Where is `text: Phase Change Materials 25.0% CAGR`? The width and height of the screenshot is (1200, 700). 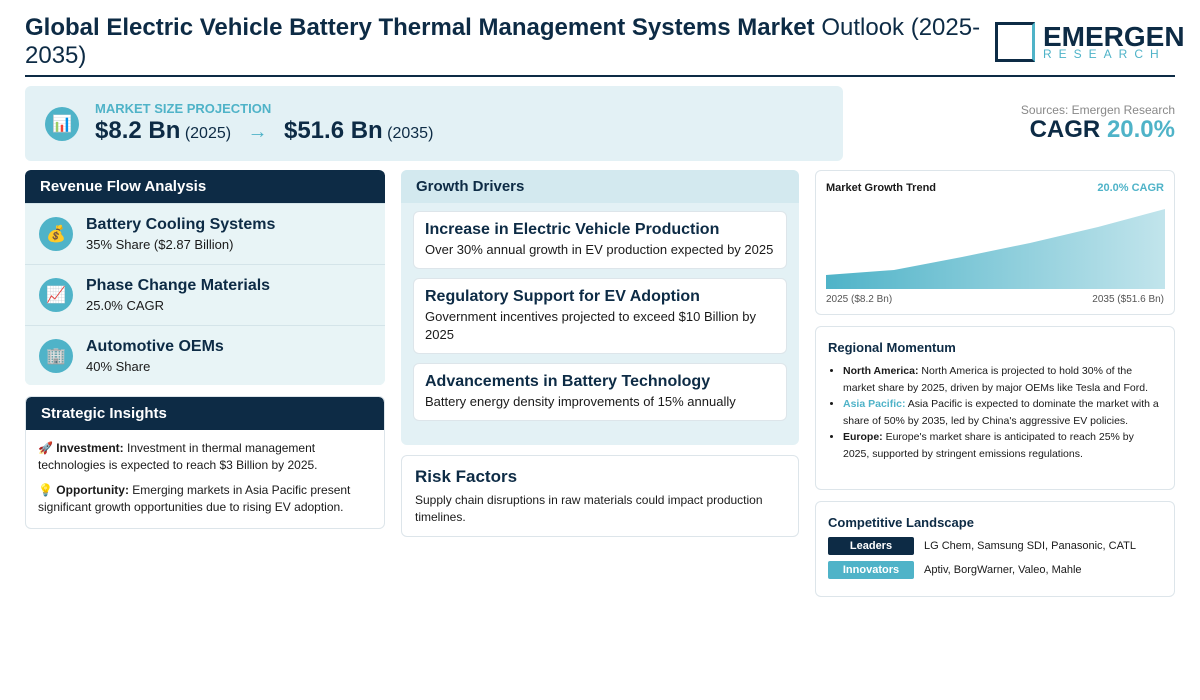 text: Phase Change Materials 25.0% CAGR is located at coordinates (178, 295).